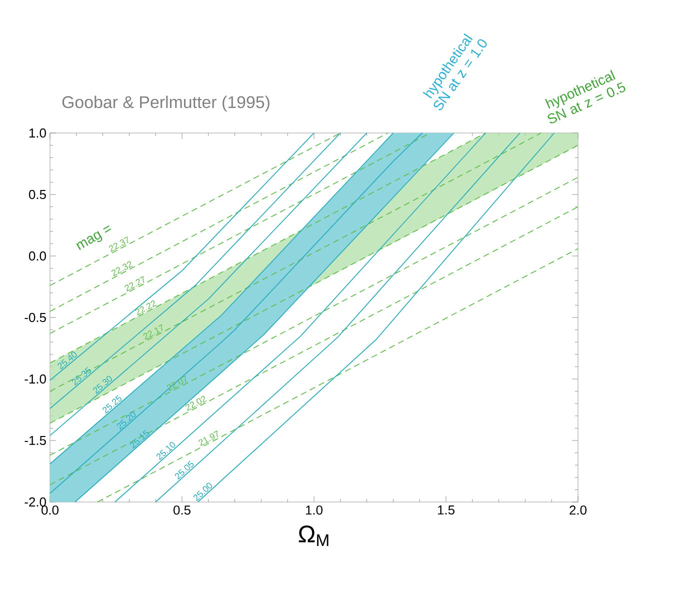  What do you see at coordinates (578, 510) in the screenshot?
I see `x-tick-label: 2.0` at bounding box center [578, 510].